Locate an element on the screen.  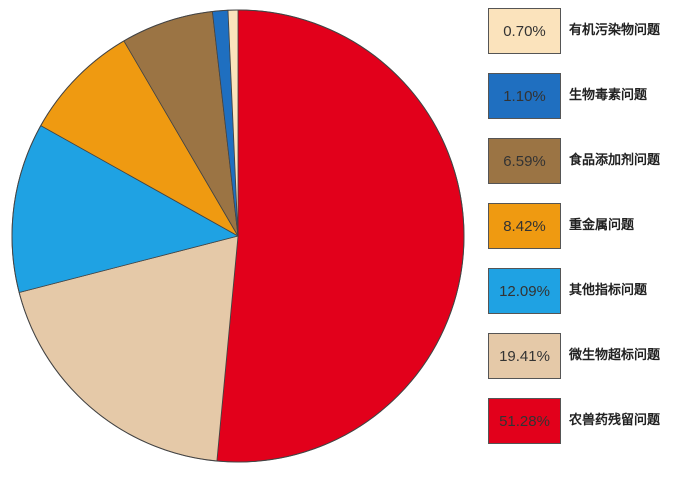
legend-label: 农兽药残留问题 is located at coordinates (615, 420).